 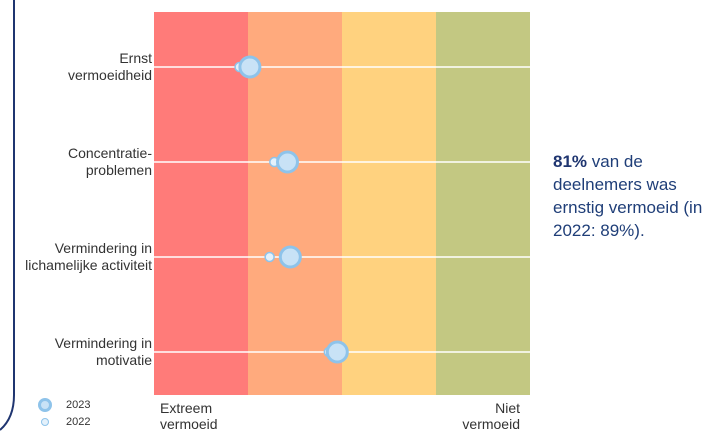 I want to click on legend-circle-2023-icon, so click(x=45, y=404).